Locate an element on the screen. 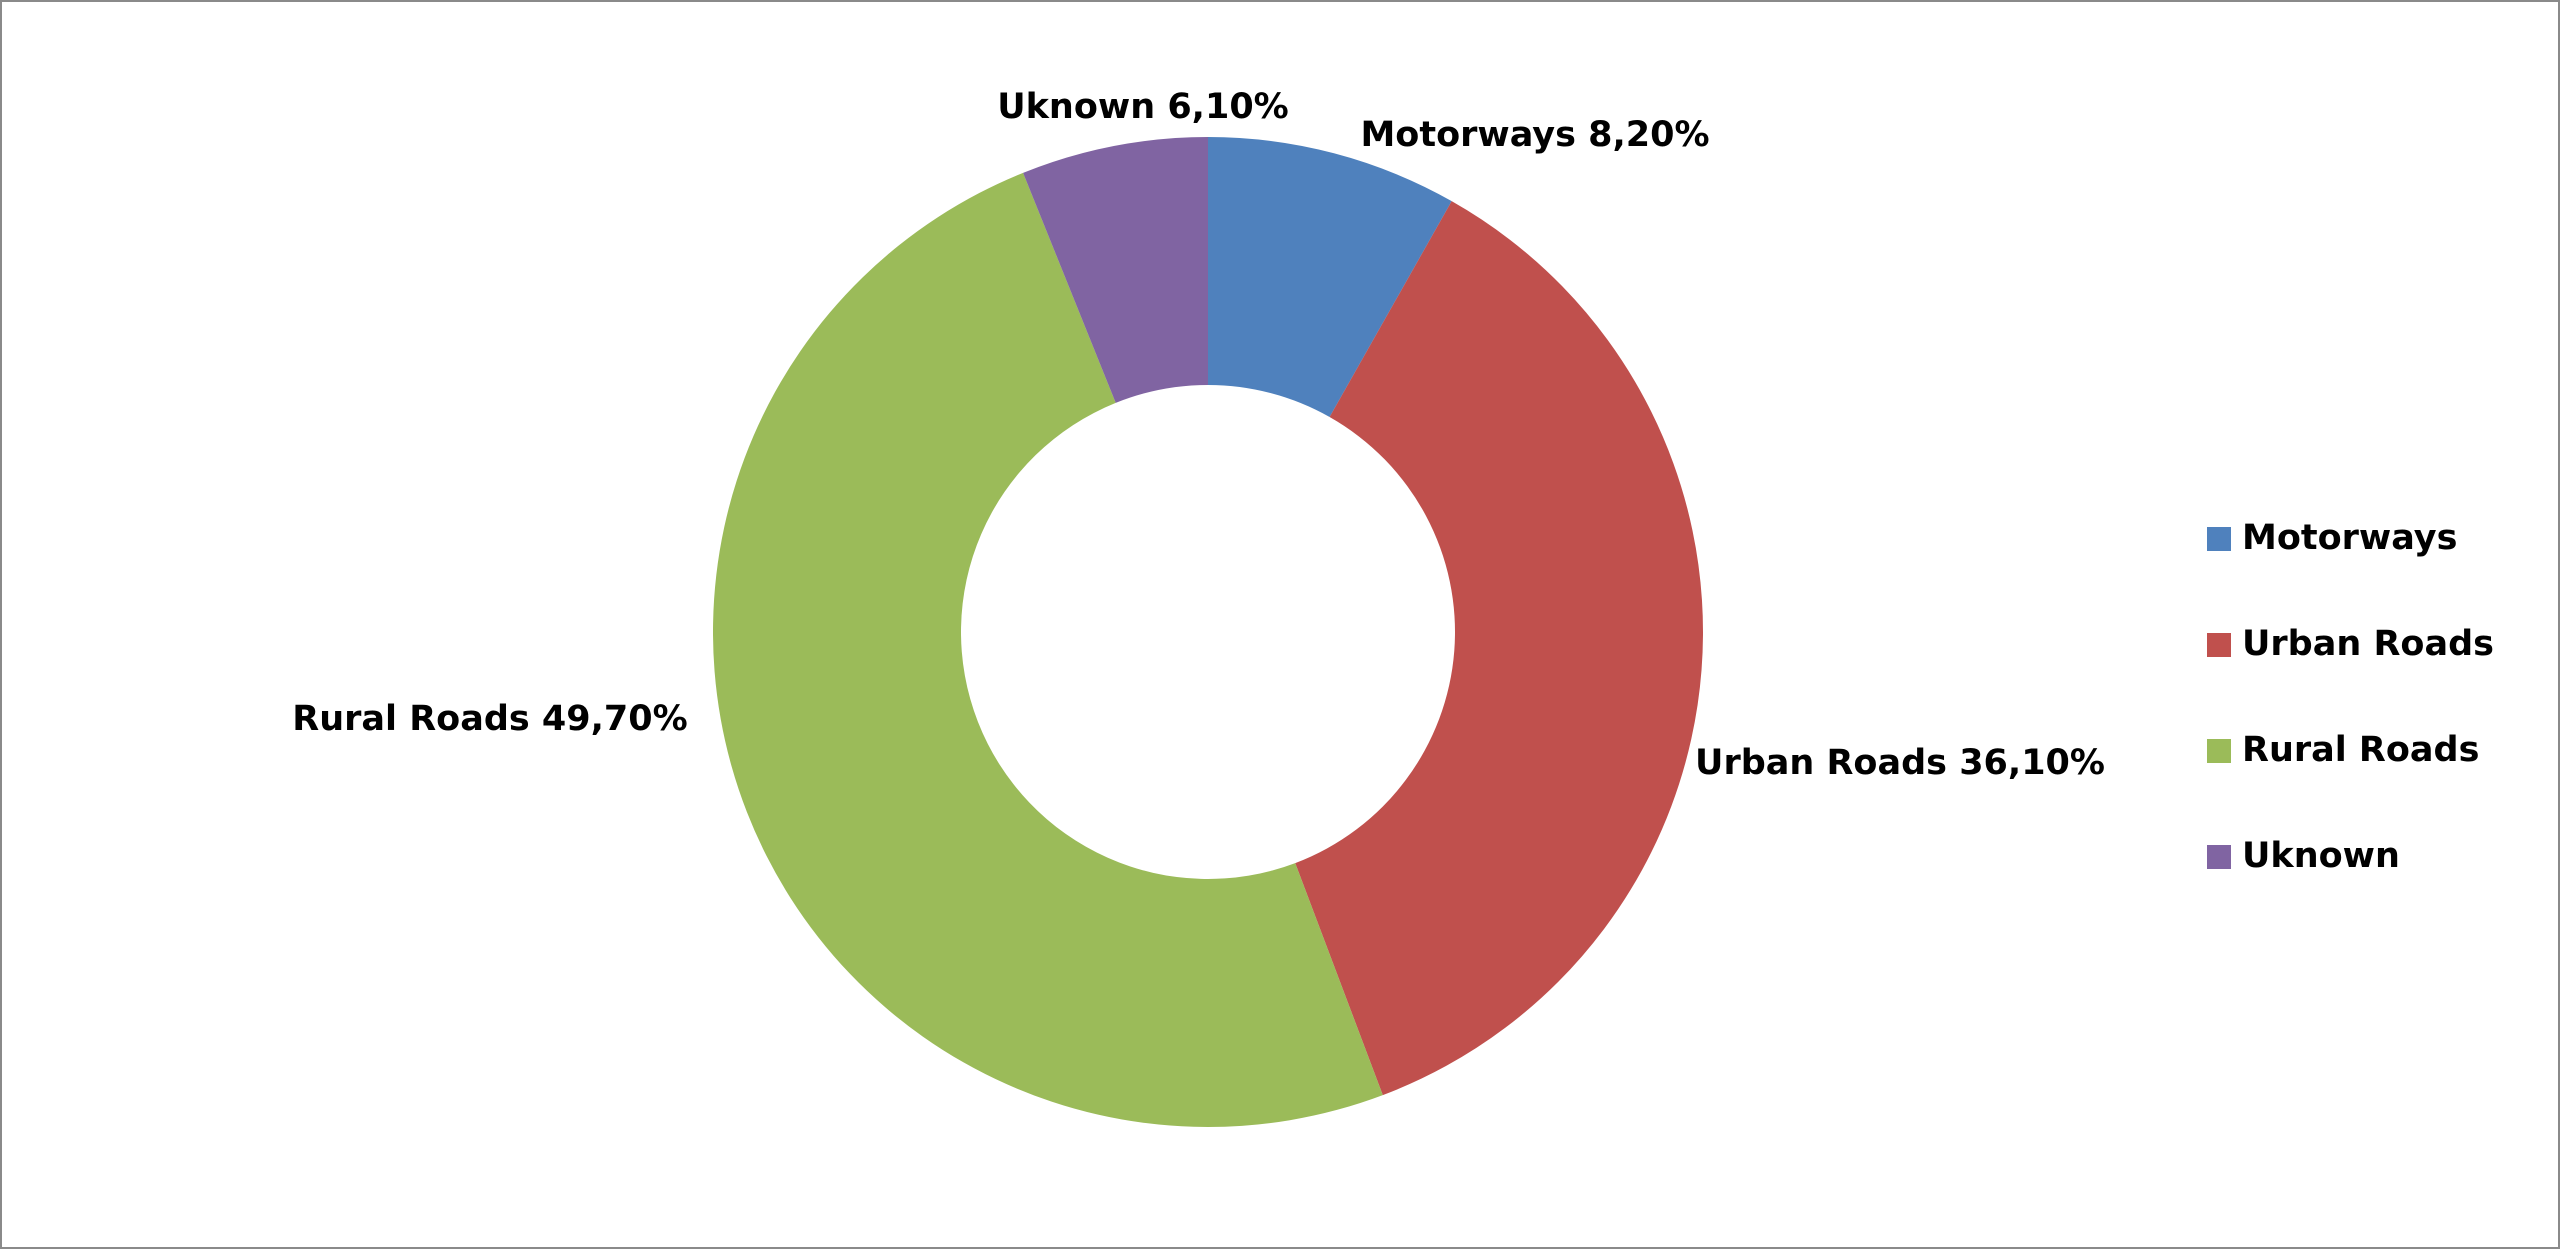  legend-label: Rural Roads is located at coordinates (2360, 750).